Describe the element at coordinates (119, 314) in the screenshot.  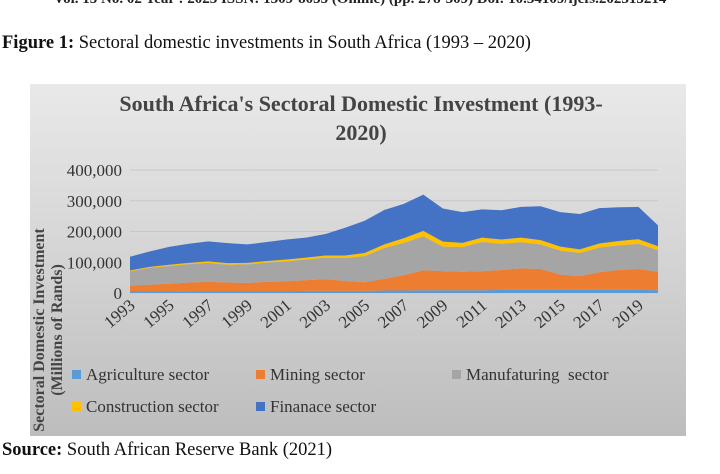
I see `x-tick-label: 1993` at that location.